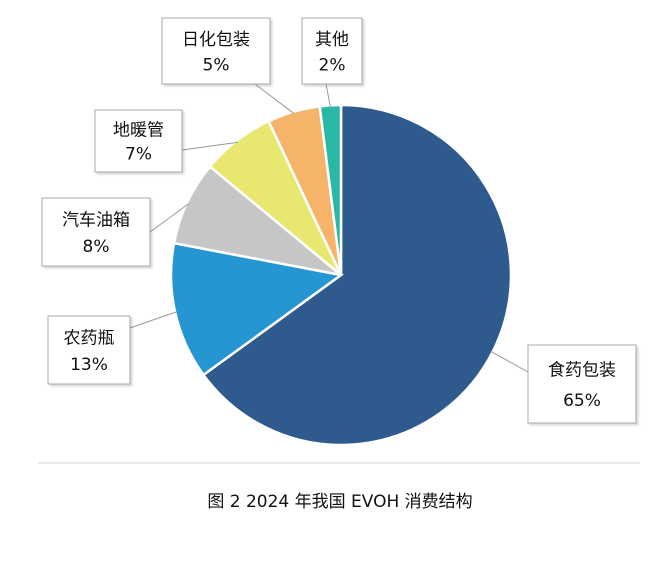  What do you see at coordinates (216, 40) in the screenshot?
I see `category-label: 日化包装` at bounding box center [216, 40].